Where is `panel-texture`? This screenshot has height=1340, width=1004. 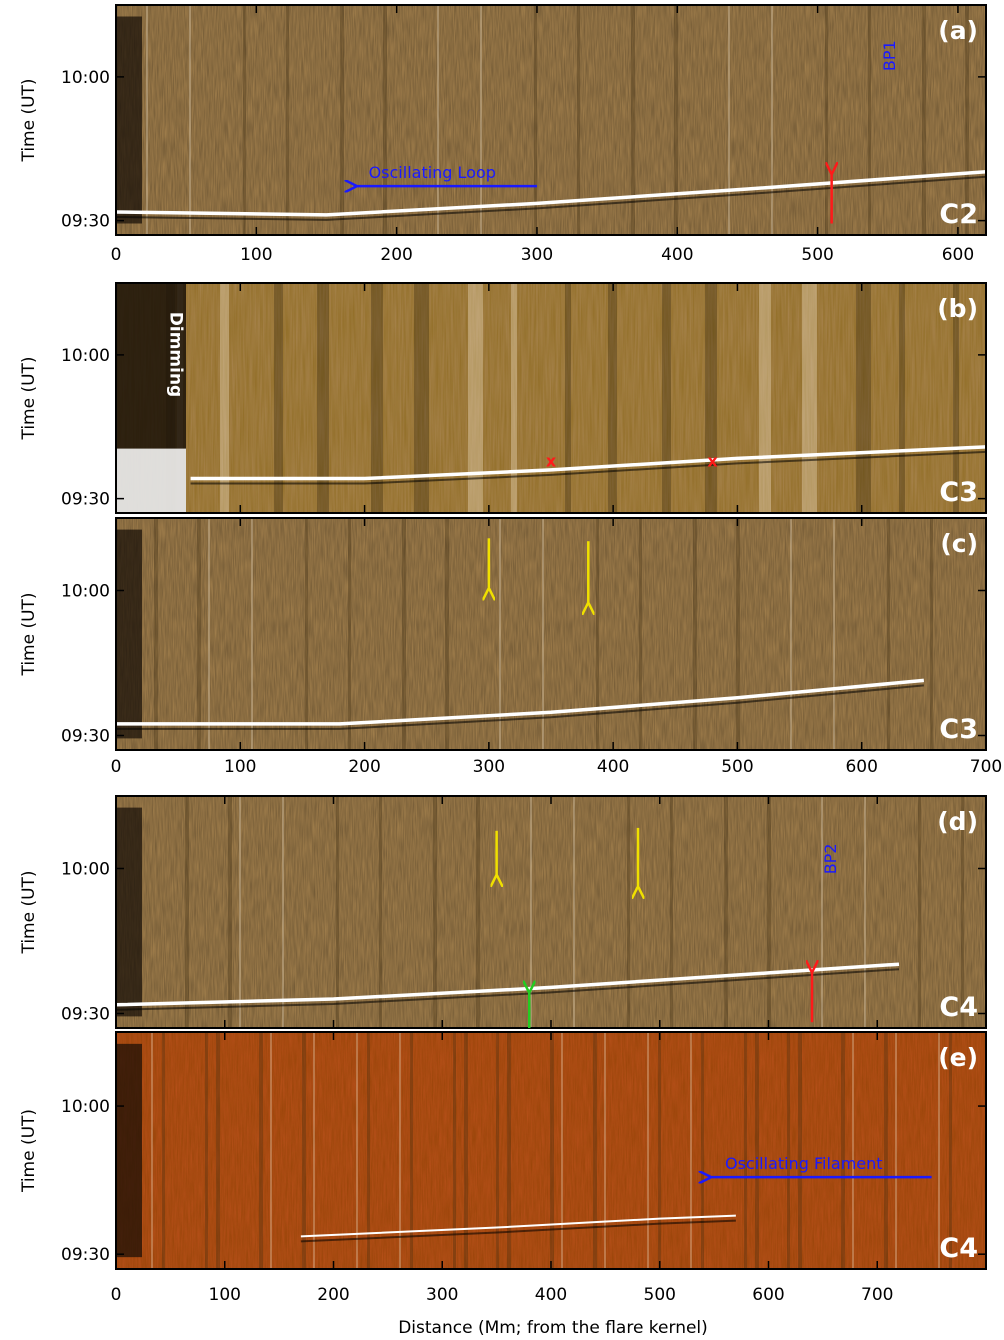 panel-texture is located at coordinates (551, 120).